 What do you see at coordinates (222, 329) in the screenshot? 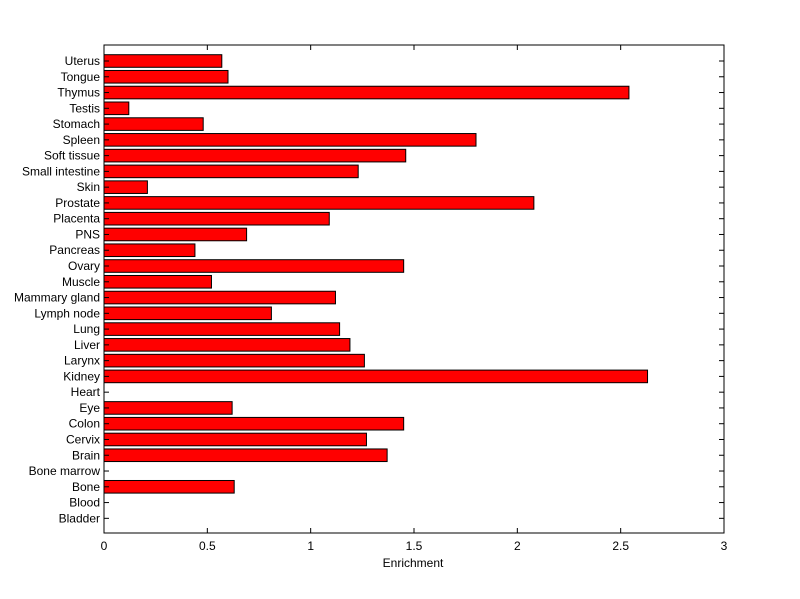
I see `bar-lung` at bounding box center [222, 329].